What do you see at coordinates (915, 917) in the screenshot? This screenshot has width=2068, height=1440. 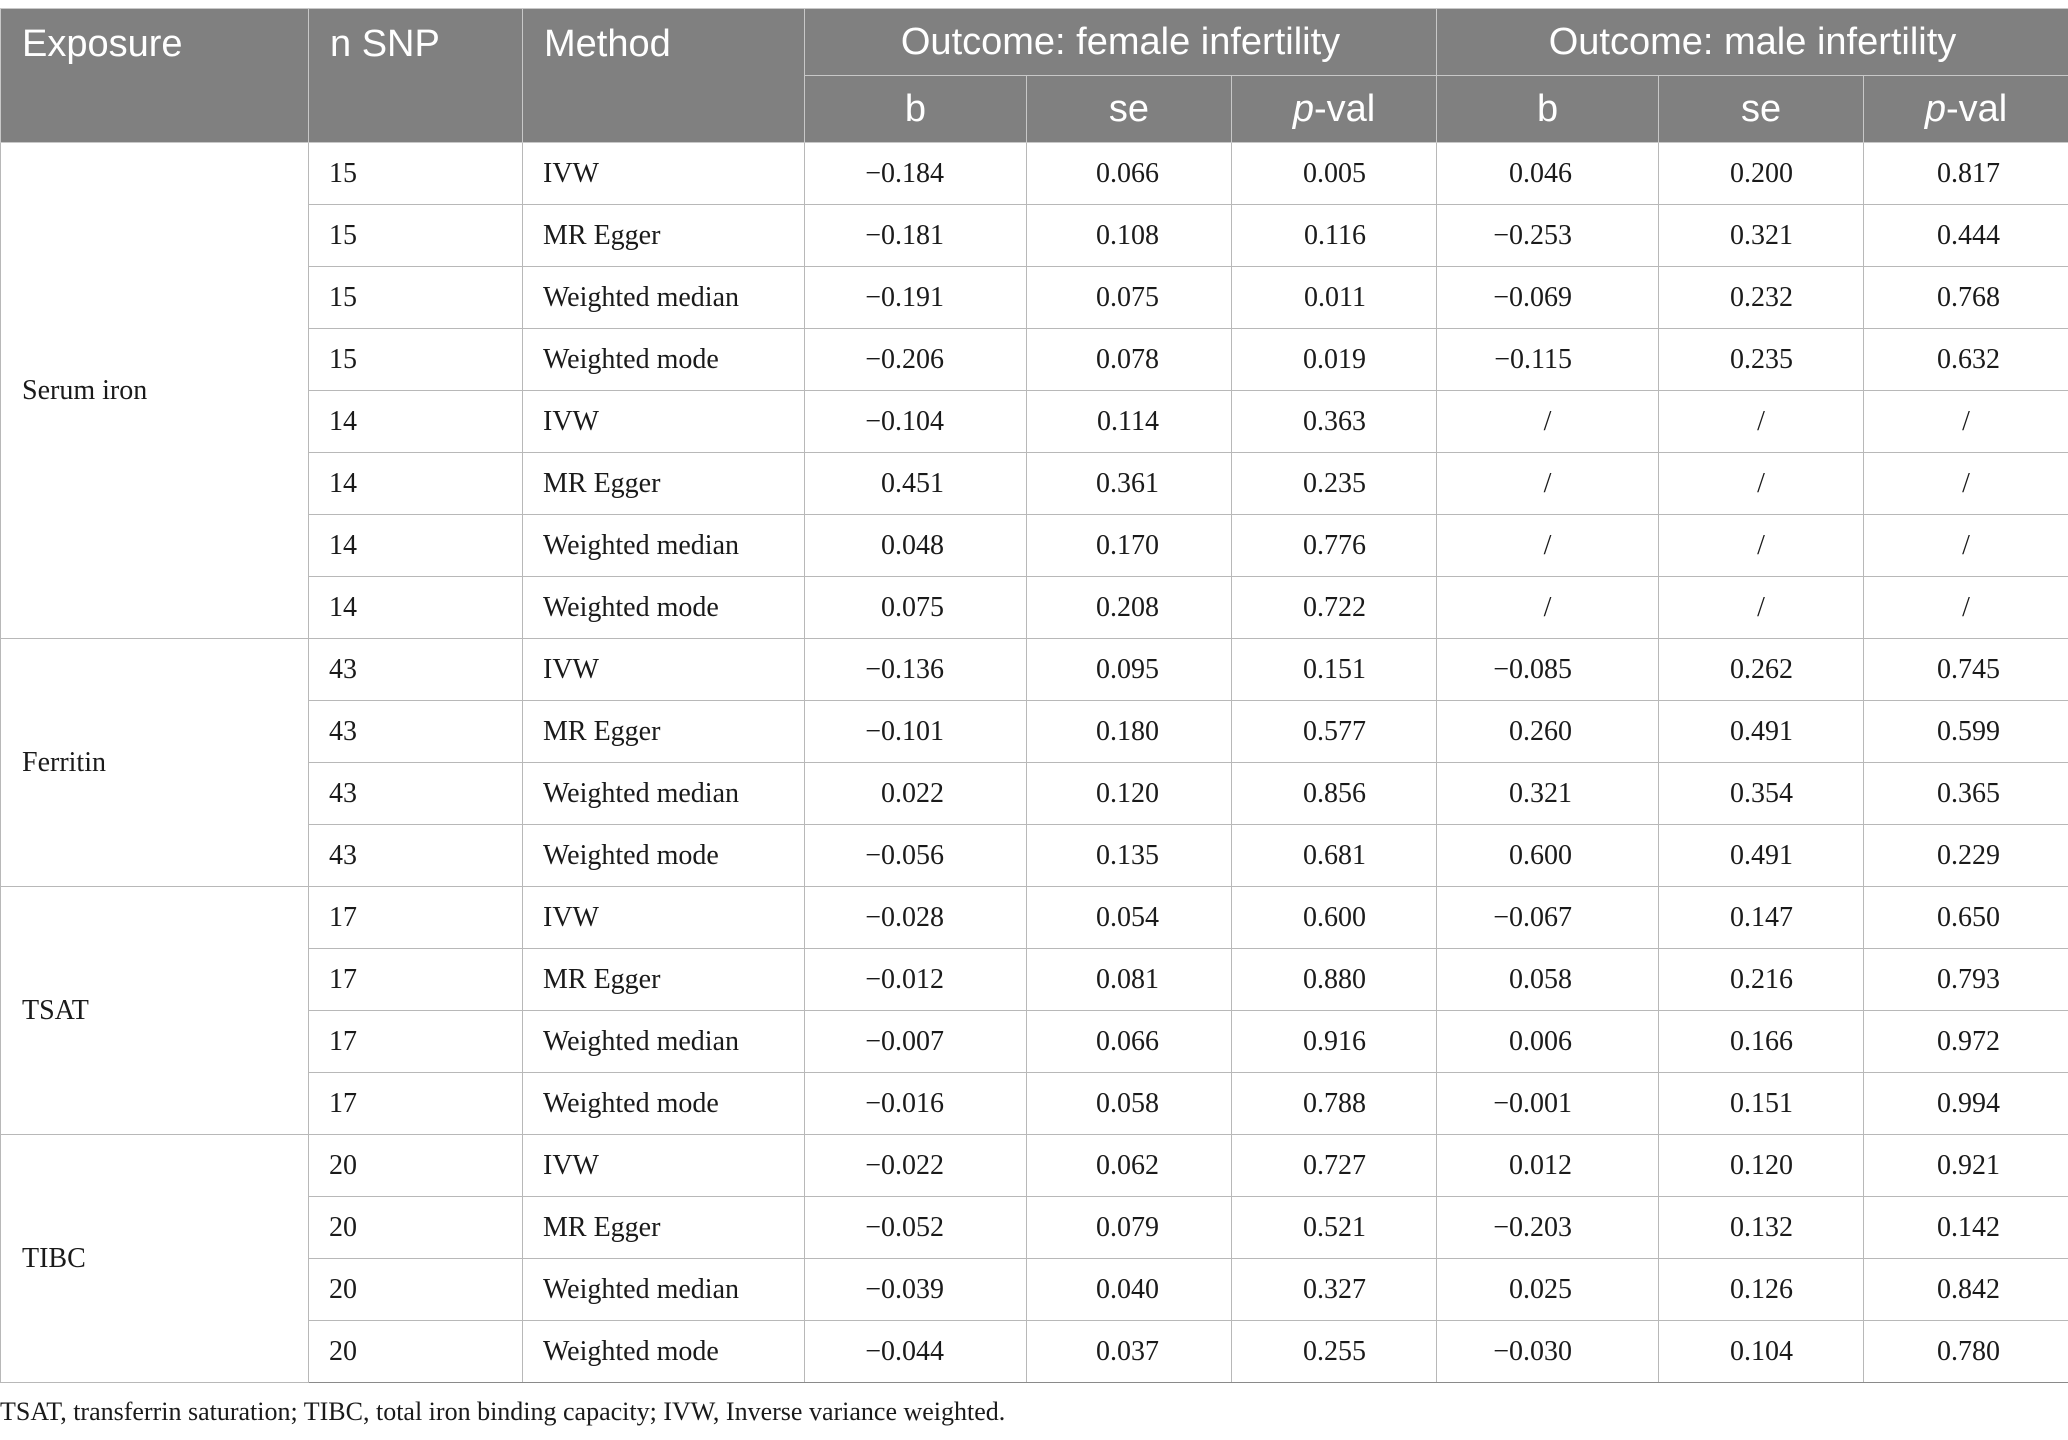 I see `female-b-cell: −0.028` at bounding box center [915, 917].